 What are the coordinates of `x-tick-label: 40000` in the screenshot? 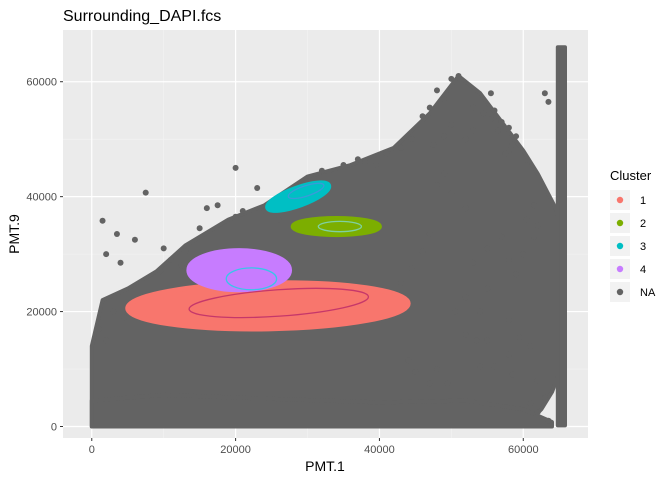 It's located at (379, 450).